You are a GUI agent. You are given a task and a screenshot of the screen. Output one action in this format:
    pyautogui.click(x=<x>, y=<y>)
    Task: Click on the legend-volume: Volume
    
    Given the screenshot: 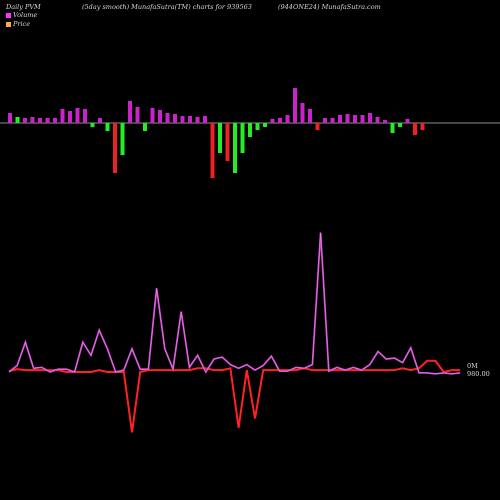 What is the action you would take?
    pyautogui.click(x=21, y=15)
    